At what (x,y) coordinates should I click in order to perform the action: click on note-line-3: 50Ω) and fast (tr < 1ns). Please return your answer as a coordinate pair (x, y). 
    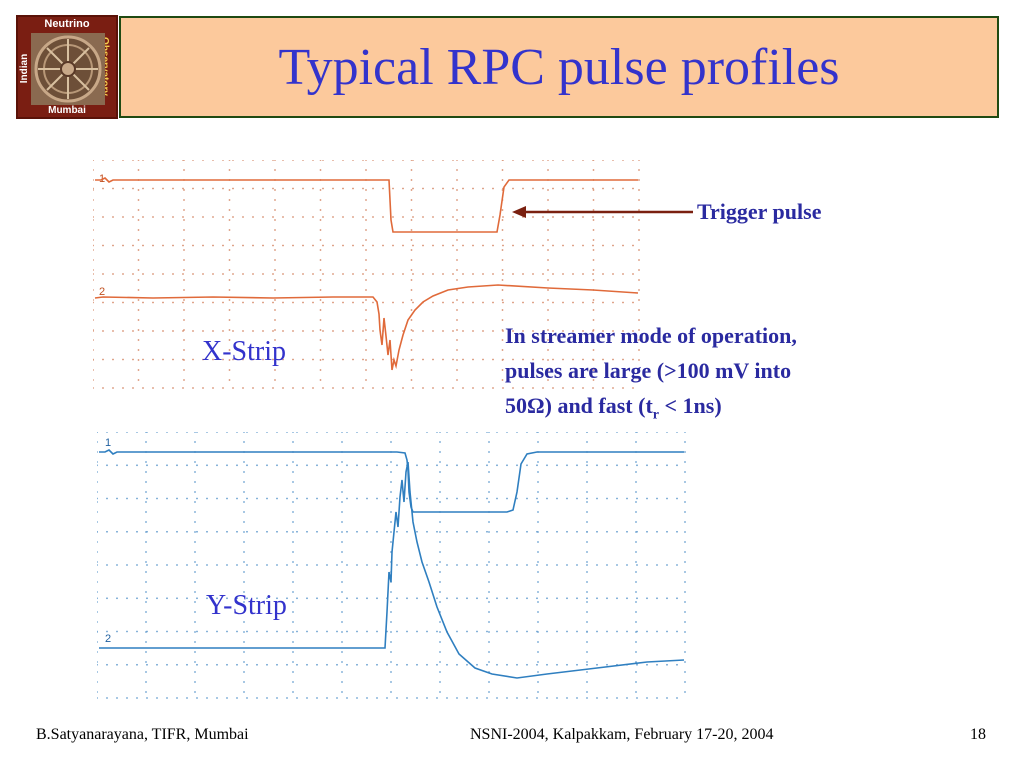
    Looking at the image, I should click on (710, 410).